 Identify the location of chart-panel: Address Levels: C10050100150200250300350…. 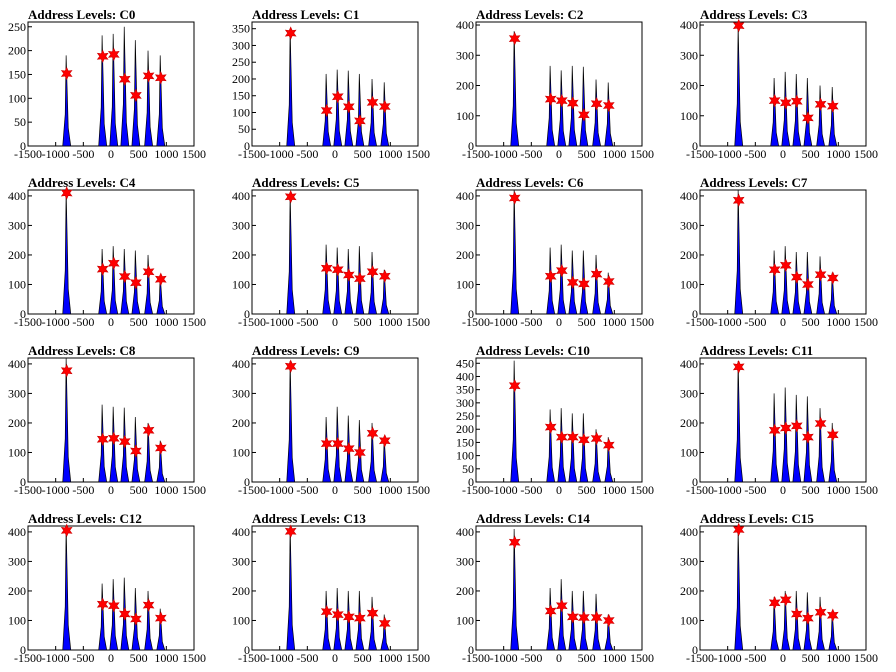
(555, 420).